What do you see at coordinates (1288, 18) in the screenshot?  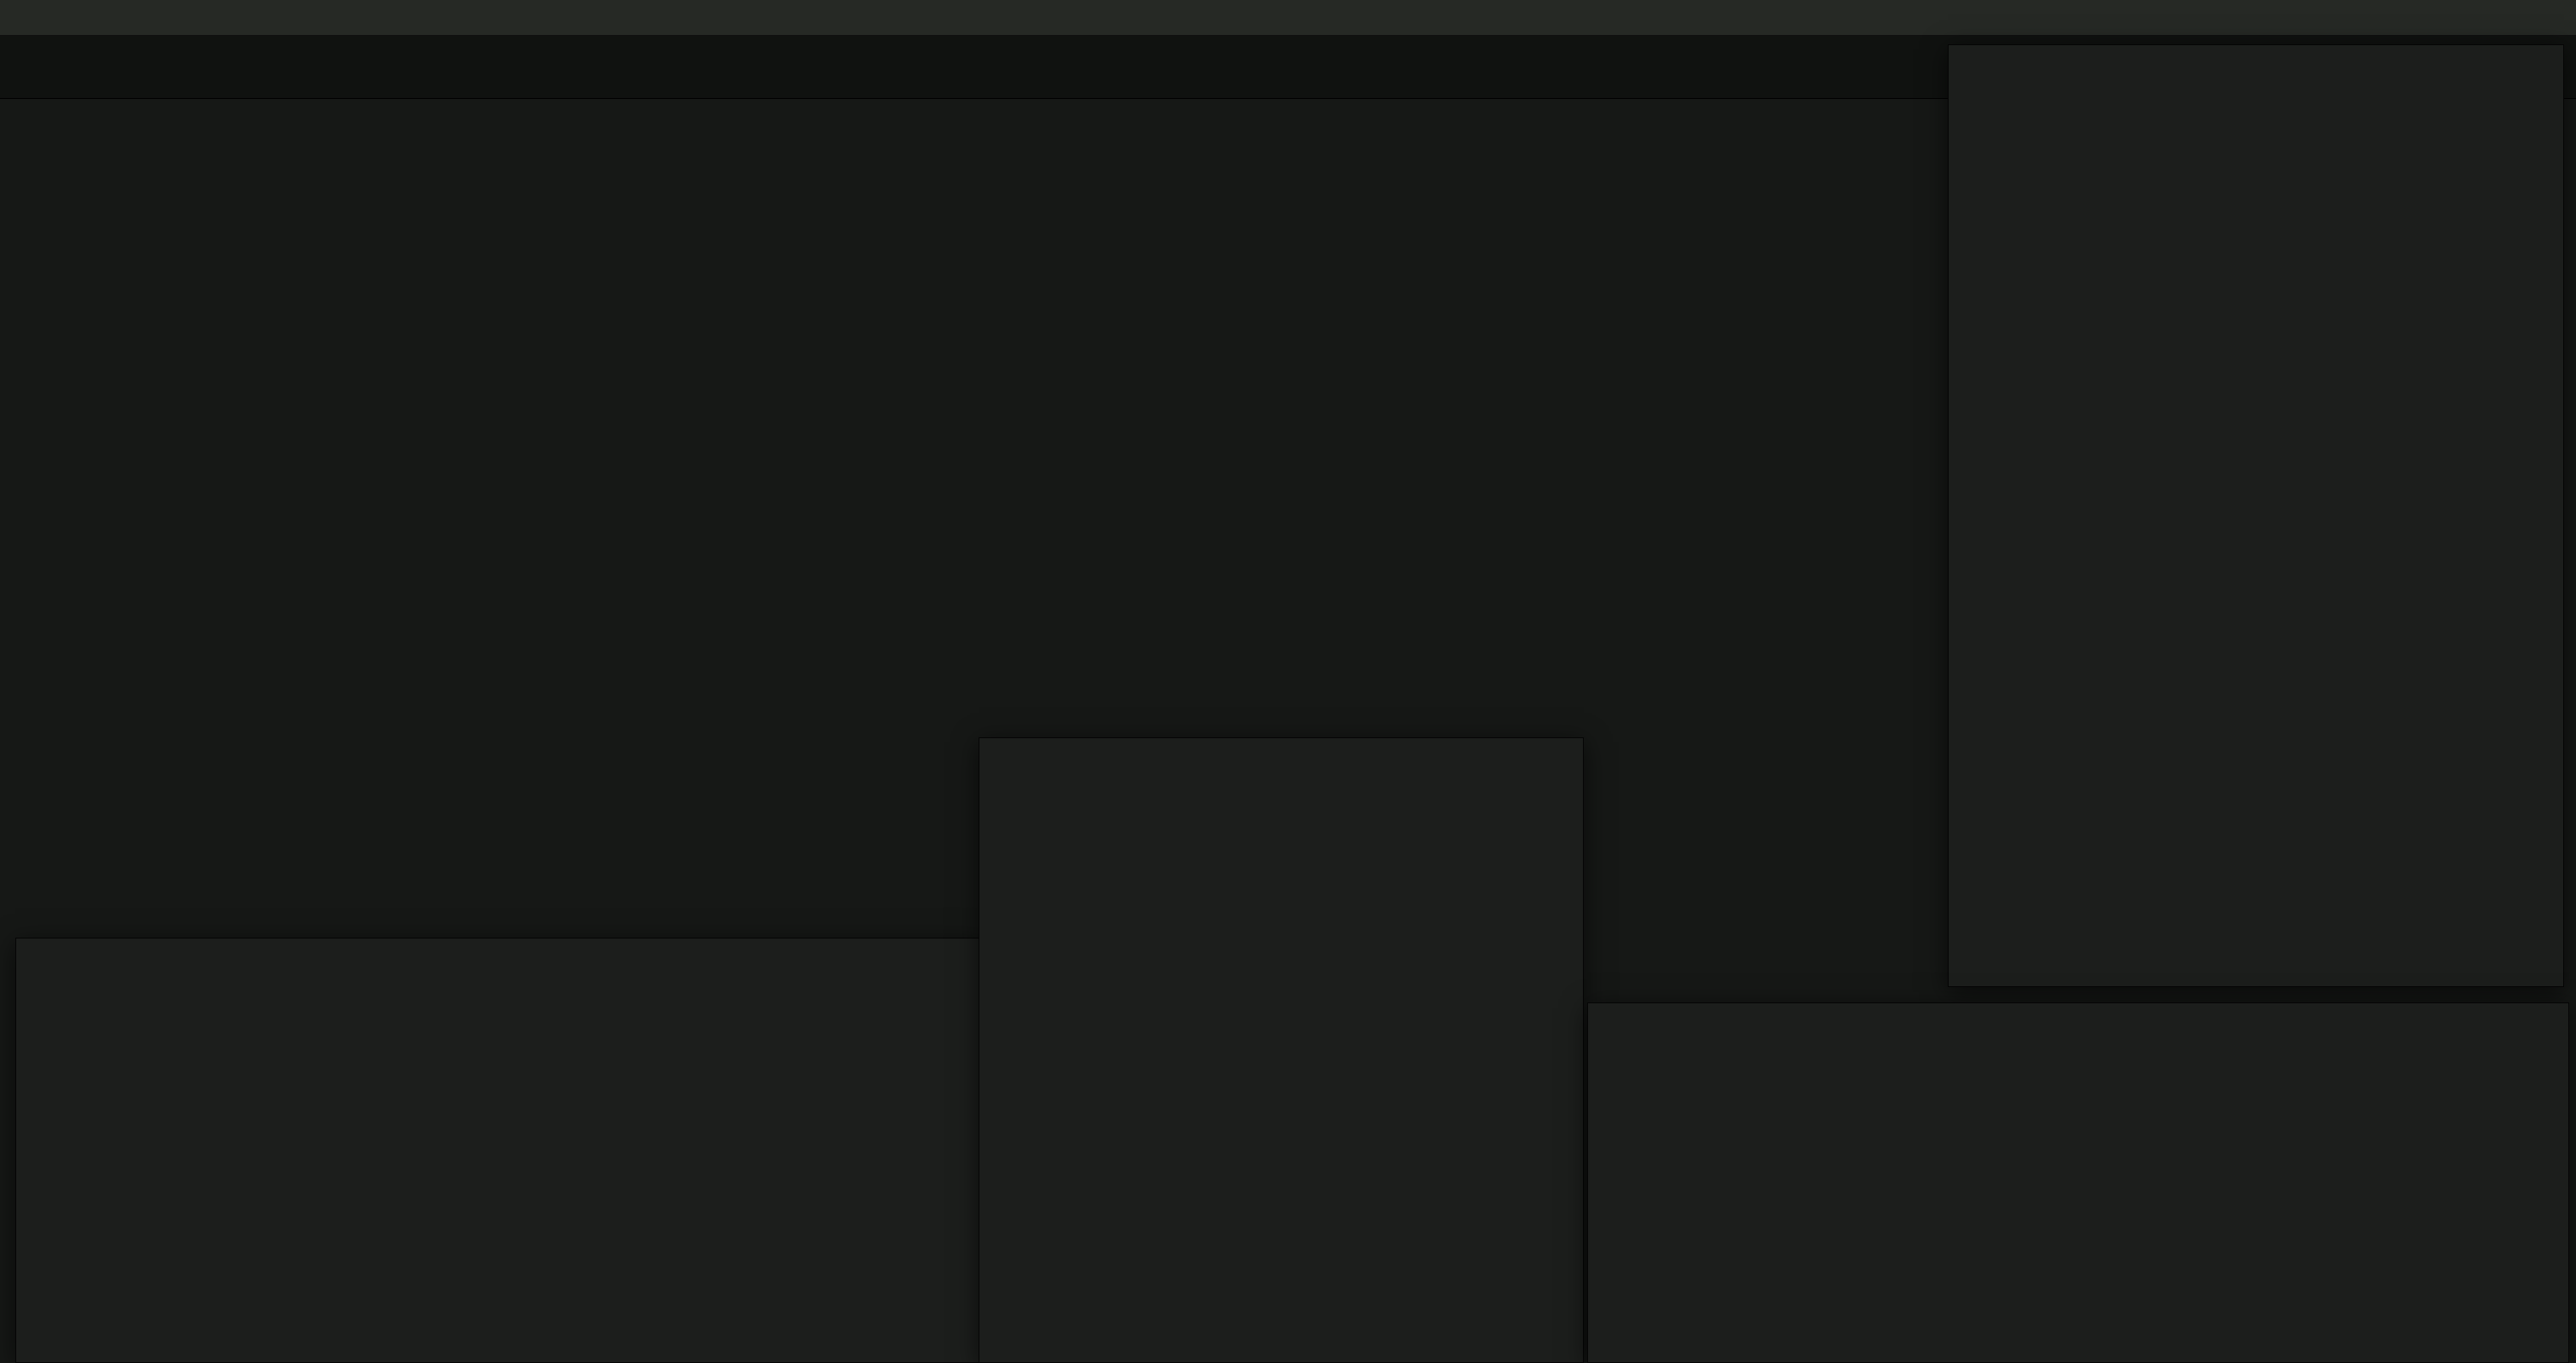 I see `main-toolbar` at bounding box center [1288, 18].